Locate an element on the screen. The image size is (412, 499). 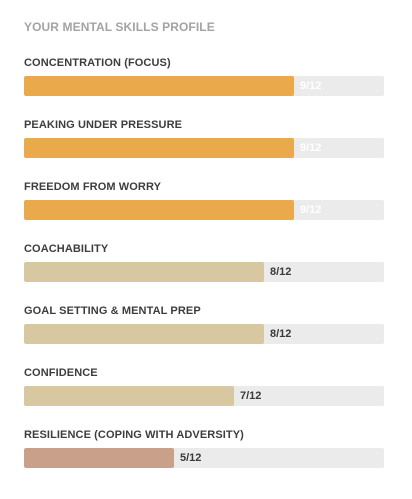
skill-score: 7/12 is located at coordinates (251, 396).